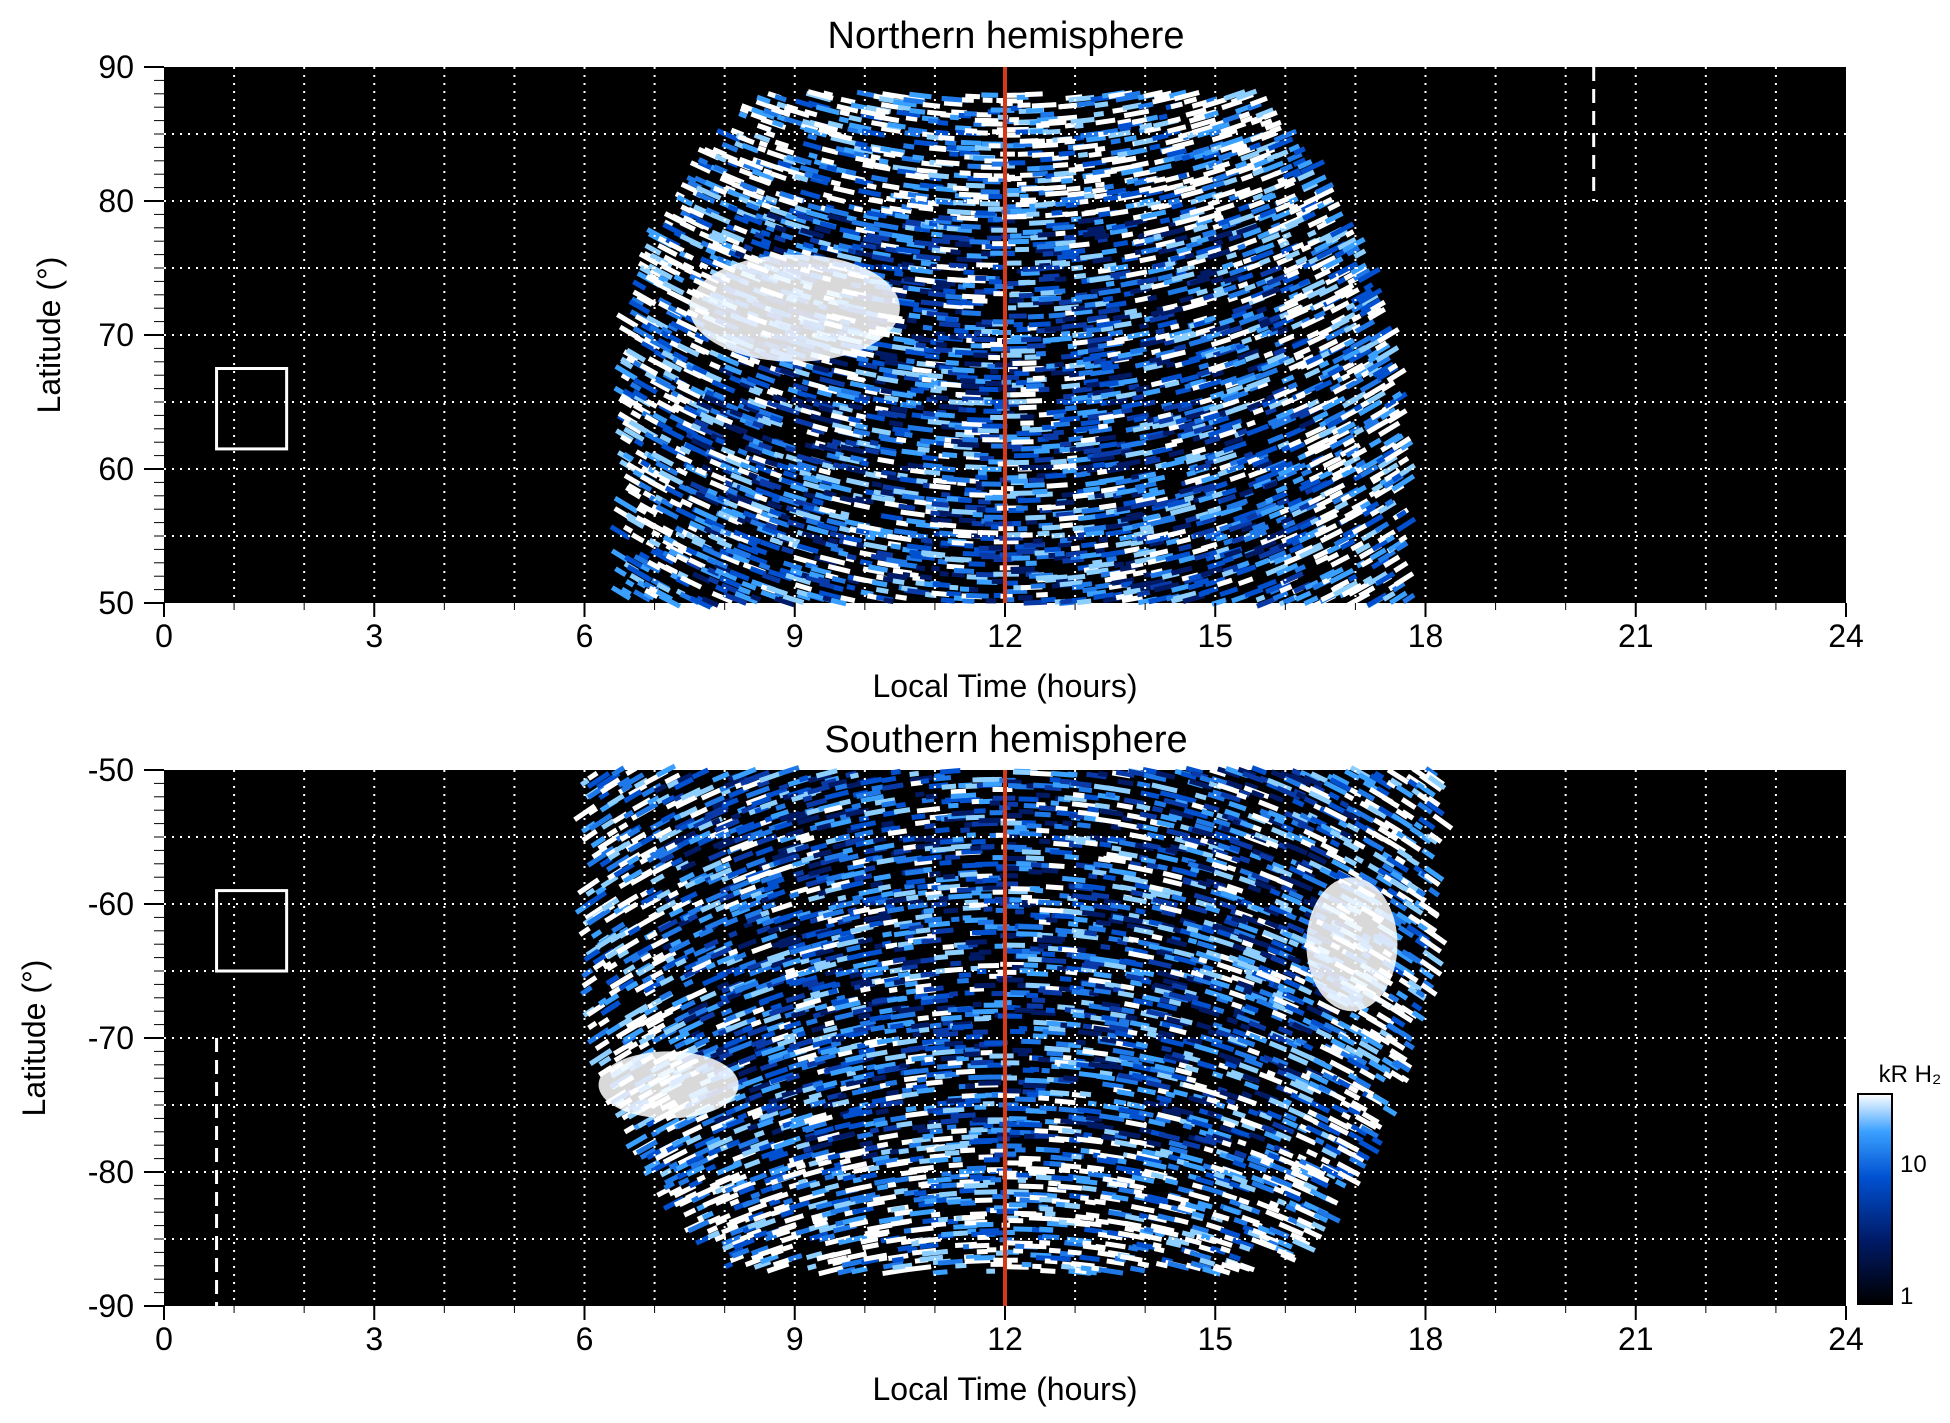  Describe the element at coordinates (116, 469) in the screenshot. I see `y-tick-label: 60` at that location.